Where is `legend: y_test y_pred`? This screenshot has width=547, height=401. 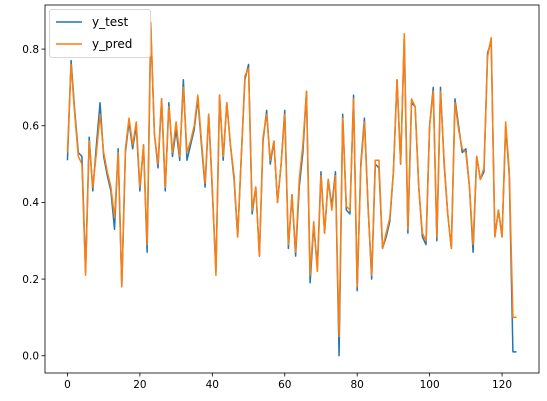 legend: y_test y_pred is located at coordinates (100, 33).